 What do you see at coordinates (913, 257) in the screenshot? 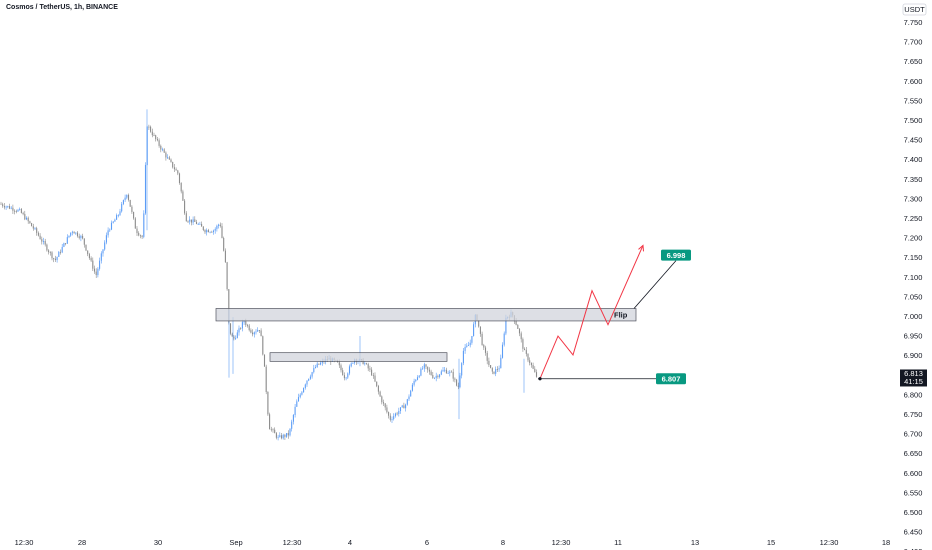
I see `price-tick: 7.150` at bounding box center [913, 257].